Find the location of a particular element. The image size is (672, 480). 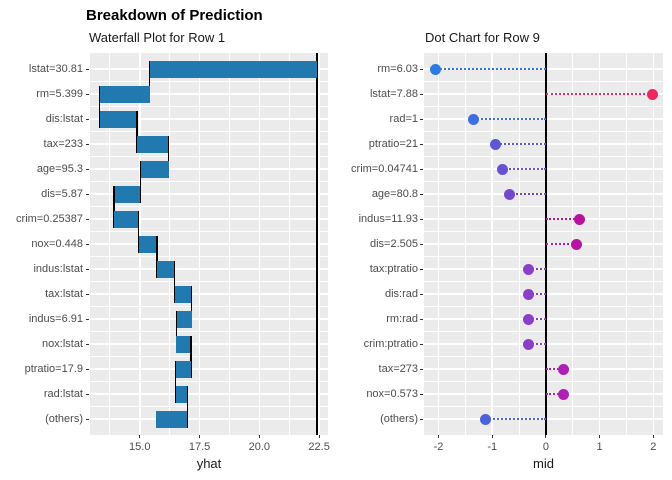

baseline-line is located at coordinates (316, 244).